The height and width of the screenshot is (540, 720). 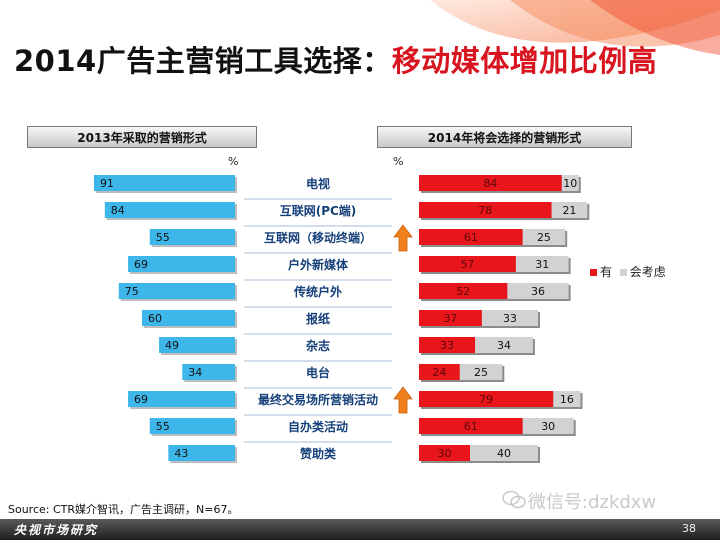 I want to click on legend-swatch-consider, so click(x=623, y=272).